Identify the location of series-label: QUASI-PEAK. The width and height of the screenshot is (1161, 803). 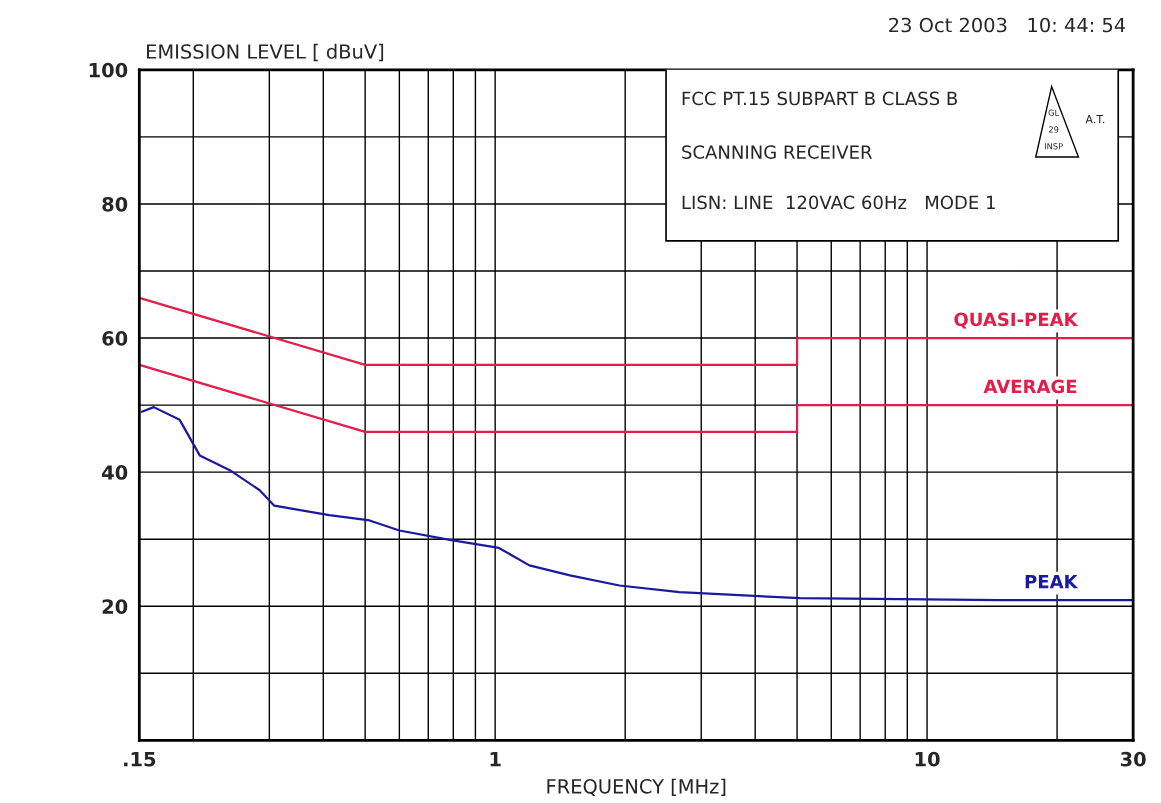
(1016, 320).